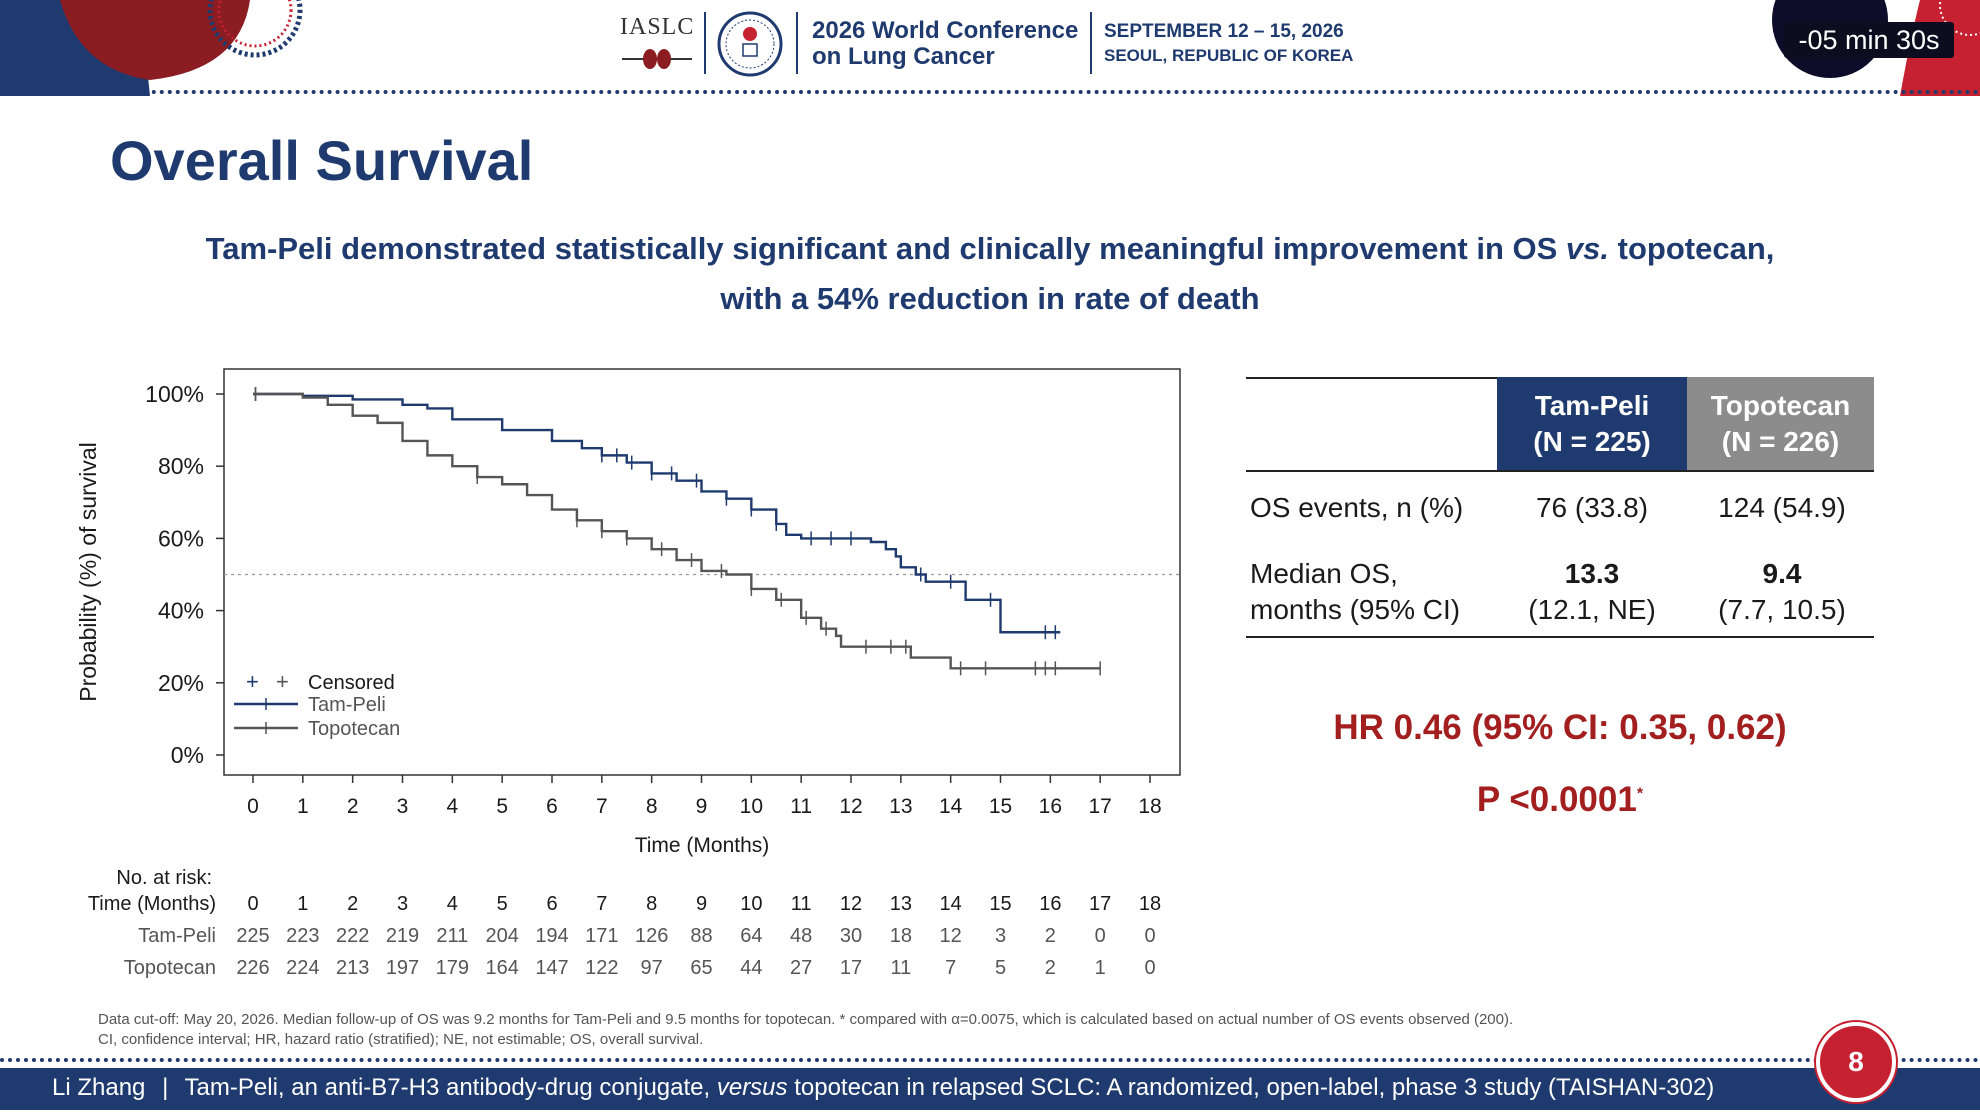 This screenshot has width=1980, height=1114. I want to click on at-risk-value-tam-peli: 30, so click(851, 936).